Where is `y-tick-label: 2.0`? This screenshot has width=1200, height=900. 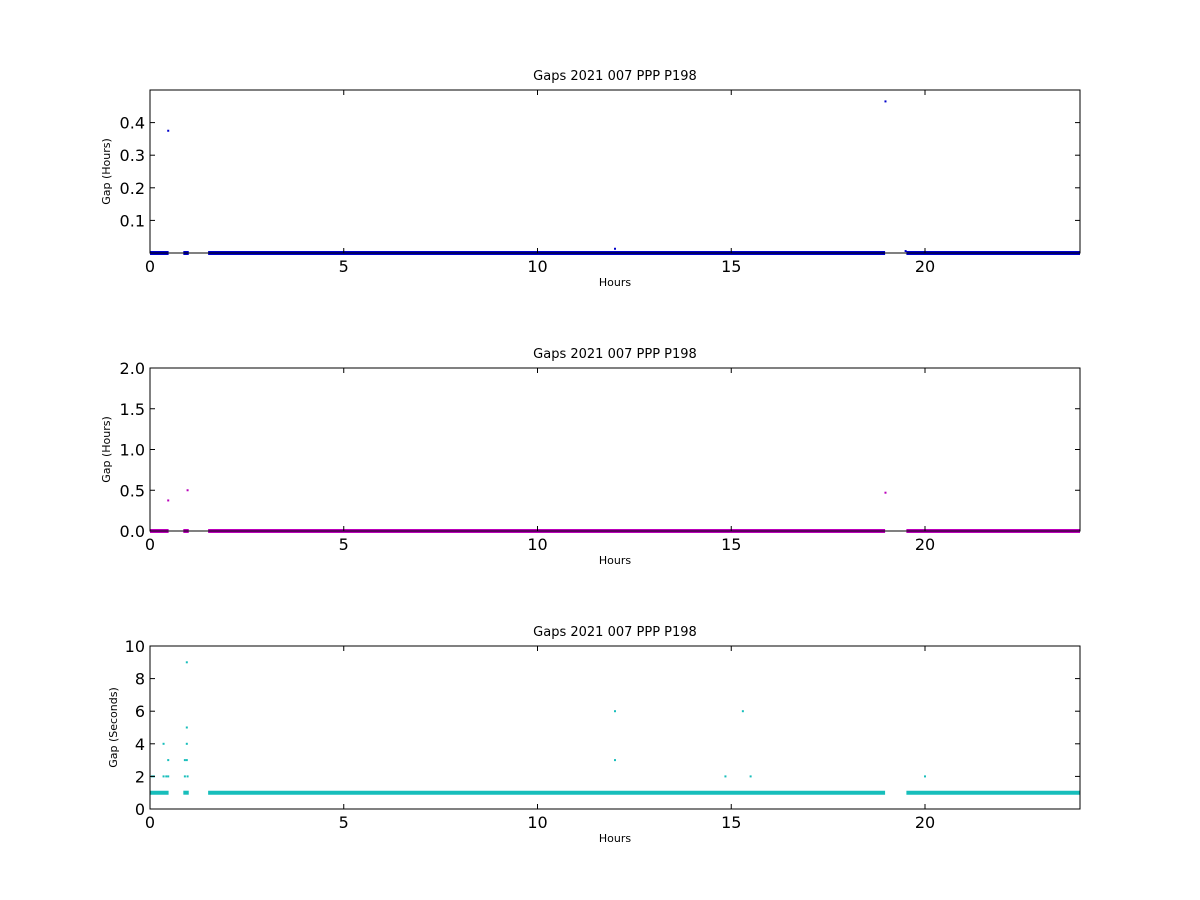
y-tick-label: 2.0 is located at coordinates (132, 368).